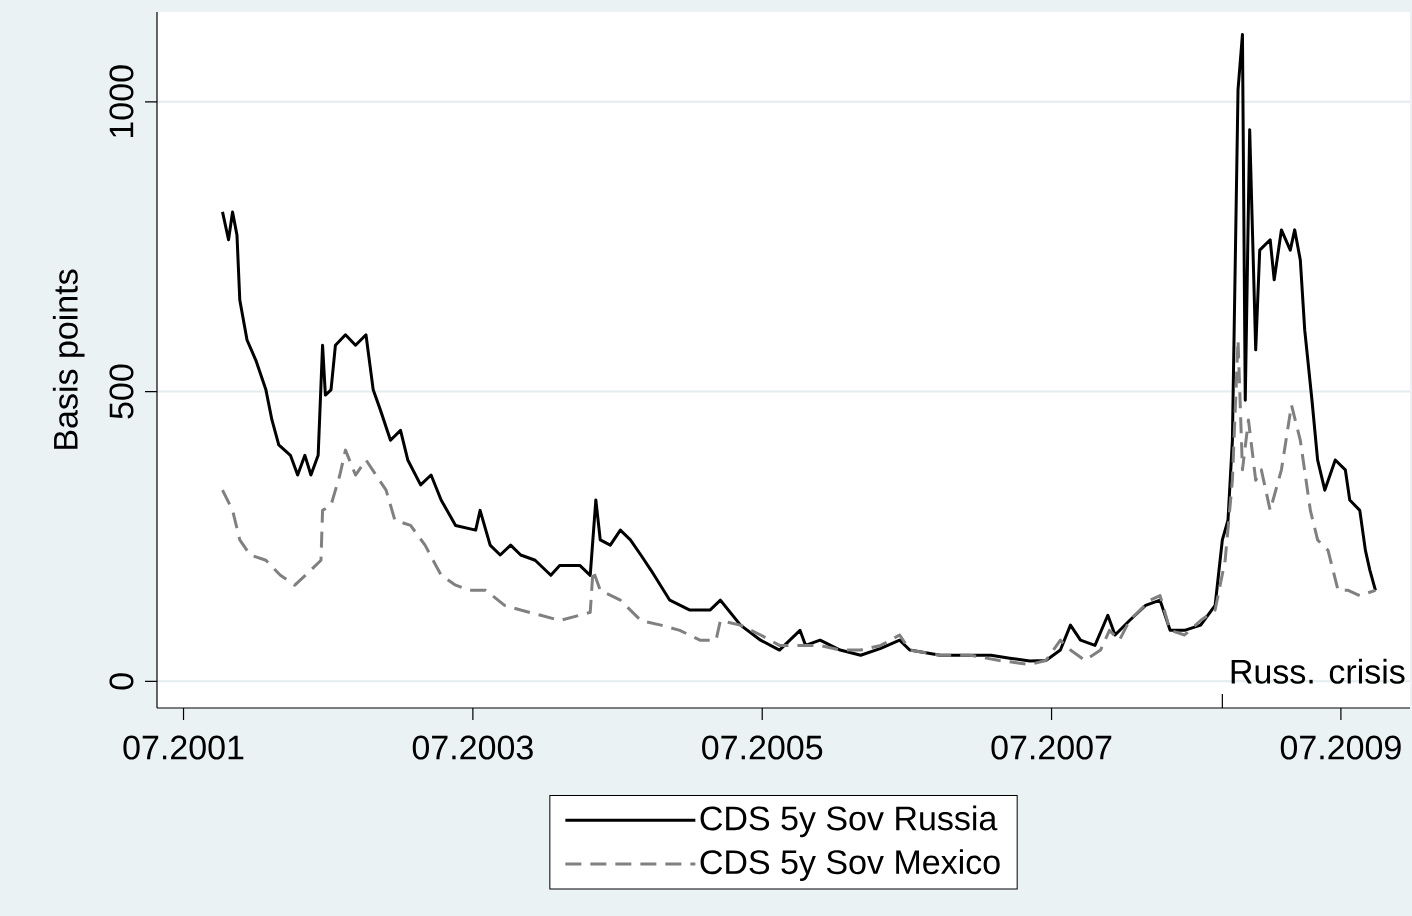  Describe the element at coordinates (121, 101) in the screenshot. I see `y-tick-label: 1000` at that location.